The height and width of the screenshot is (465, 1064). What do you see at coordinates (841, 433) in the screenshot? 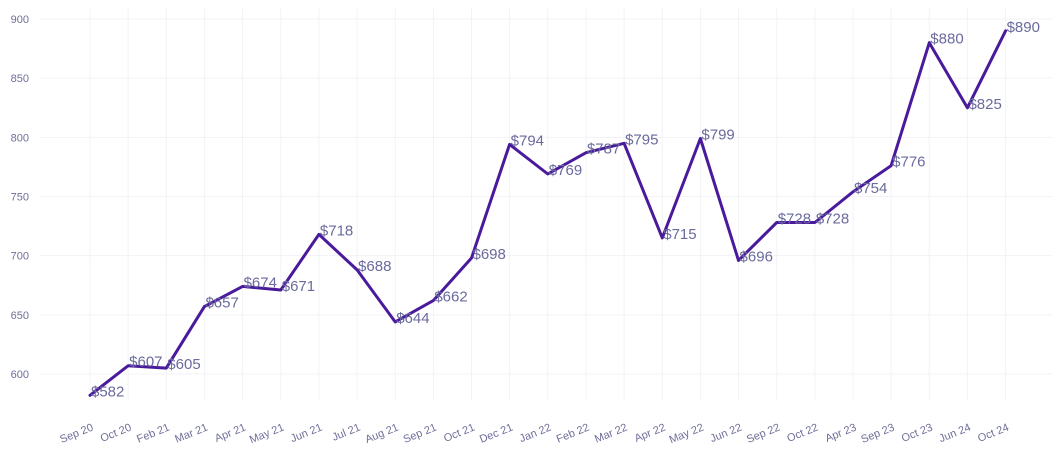
I see `x-tick-label: Apr 23` at bounding box center [841, 433].